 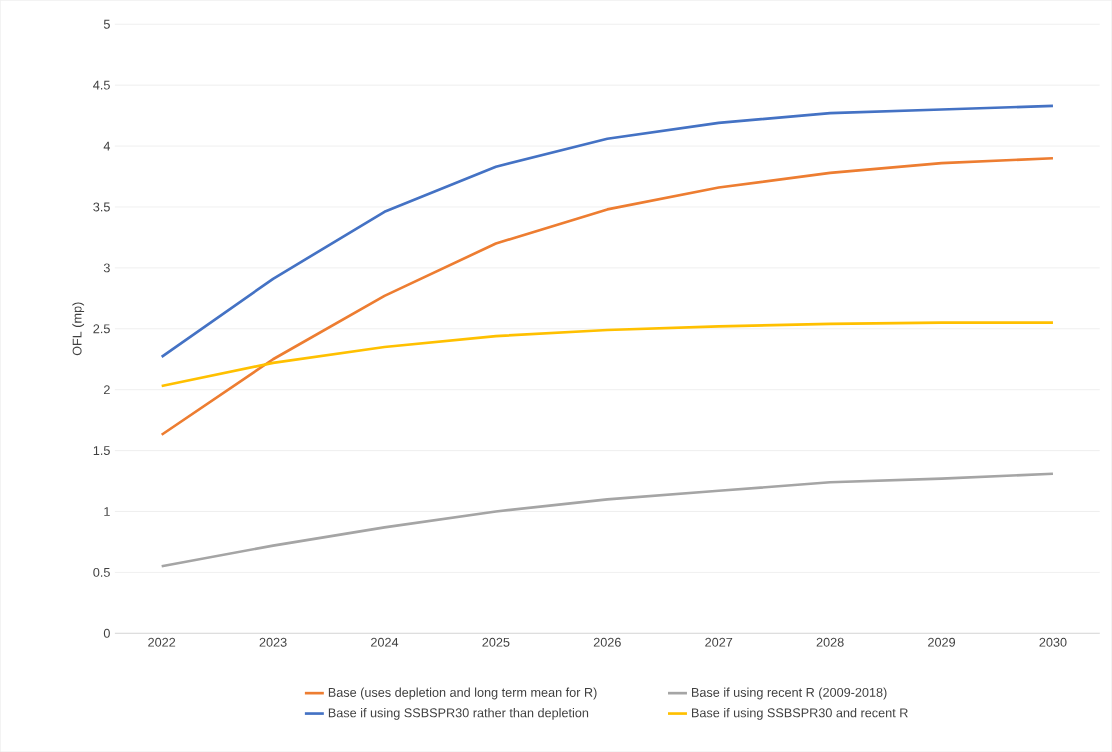 I want to click on x-tick-label: 2027, so click(x=719, y=642).